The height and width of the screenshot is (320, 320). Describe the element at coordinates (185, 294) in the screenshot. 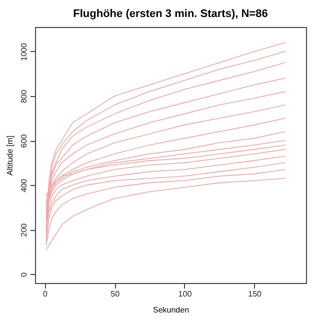

I see `x-tick-label: 100` at that location.